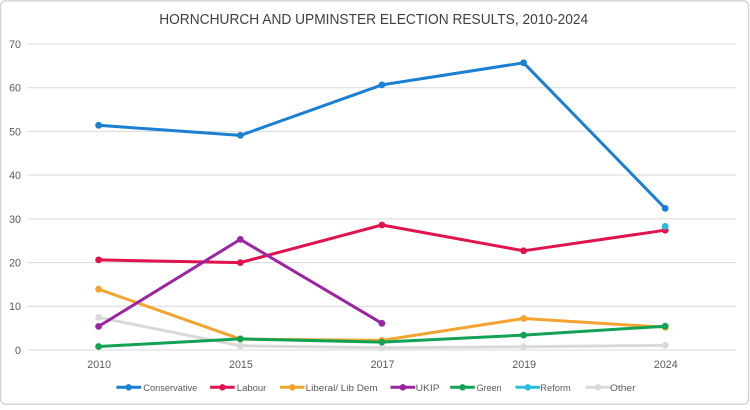 This screenshot has height=410, width=750. Describe the element at coordinates (555, 388) in the screenshot. I see `svg-text: Reform` at that location.